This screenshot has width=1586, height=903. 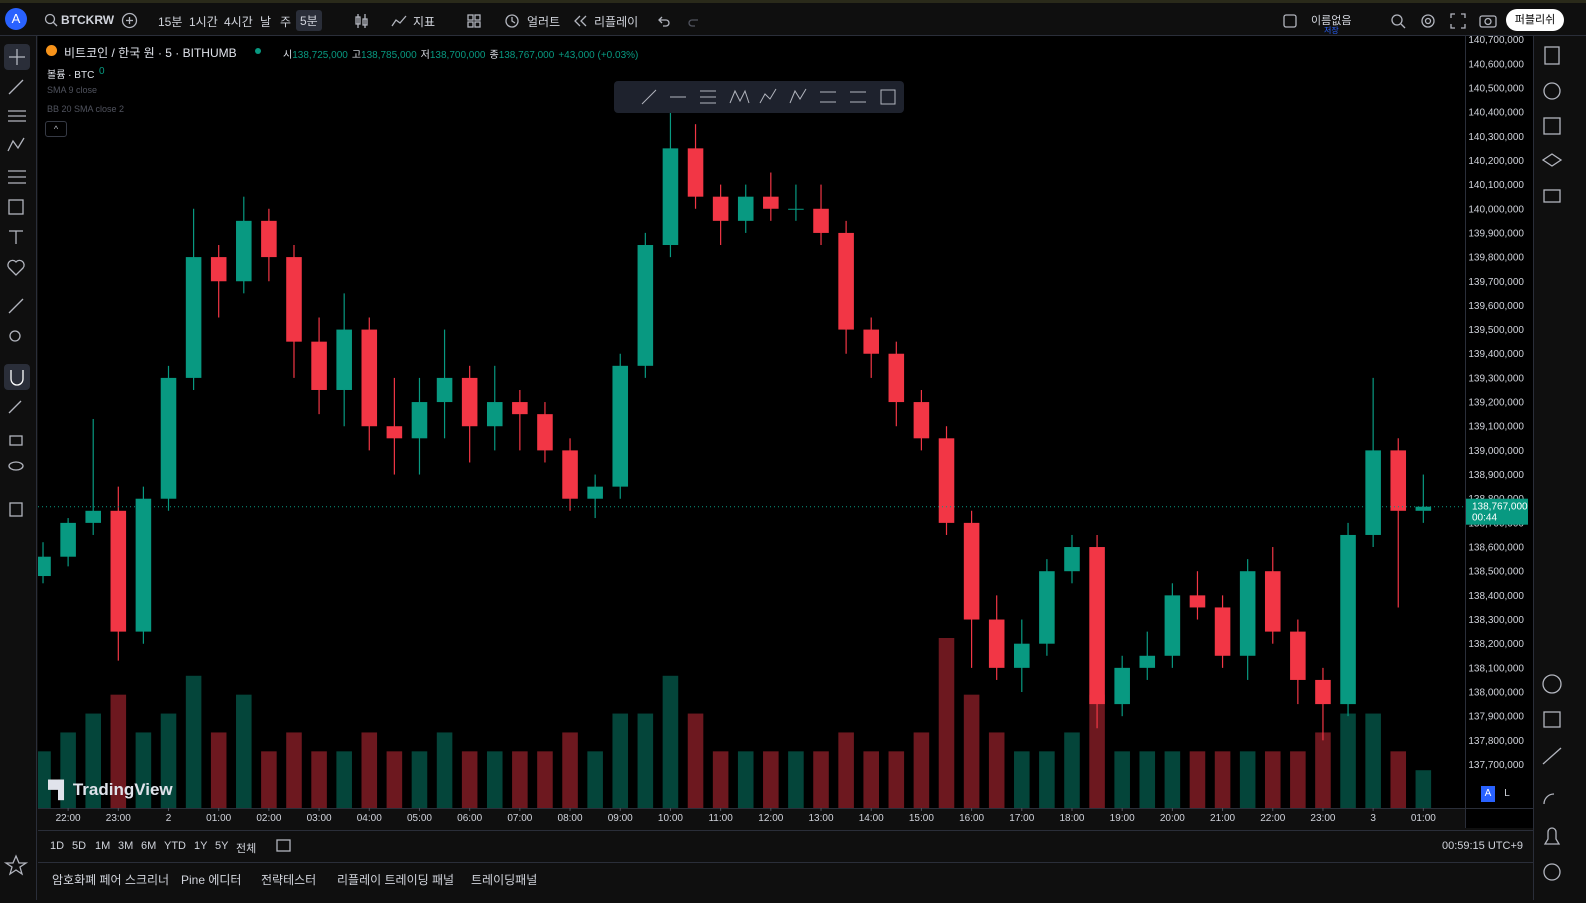 I want to click on interval: 15분, so click(x=170, y=22).